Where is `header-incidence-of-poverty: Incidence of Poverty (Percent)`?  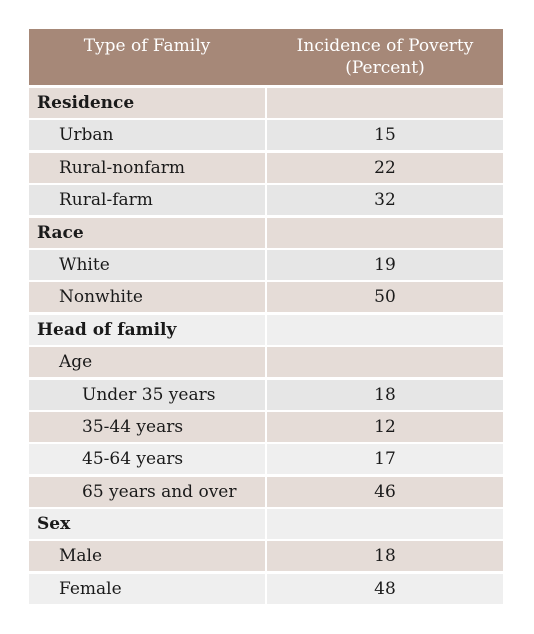
header-incidence-of-poverty: Incidence of Poverty (Percent) is located at coordinates (385, 57).